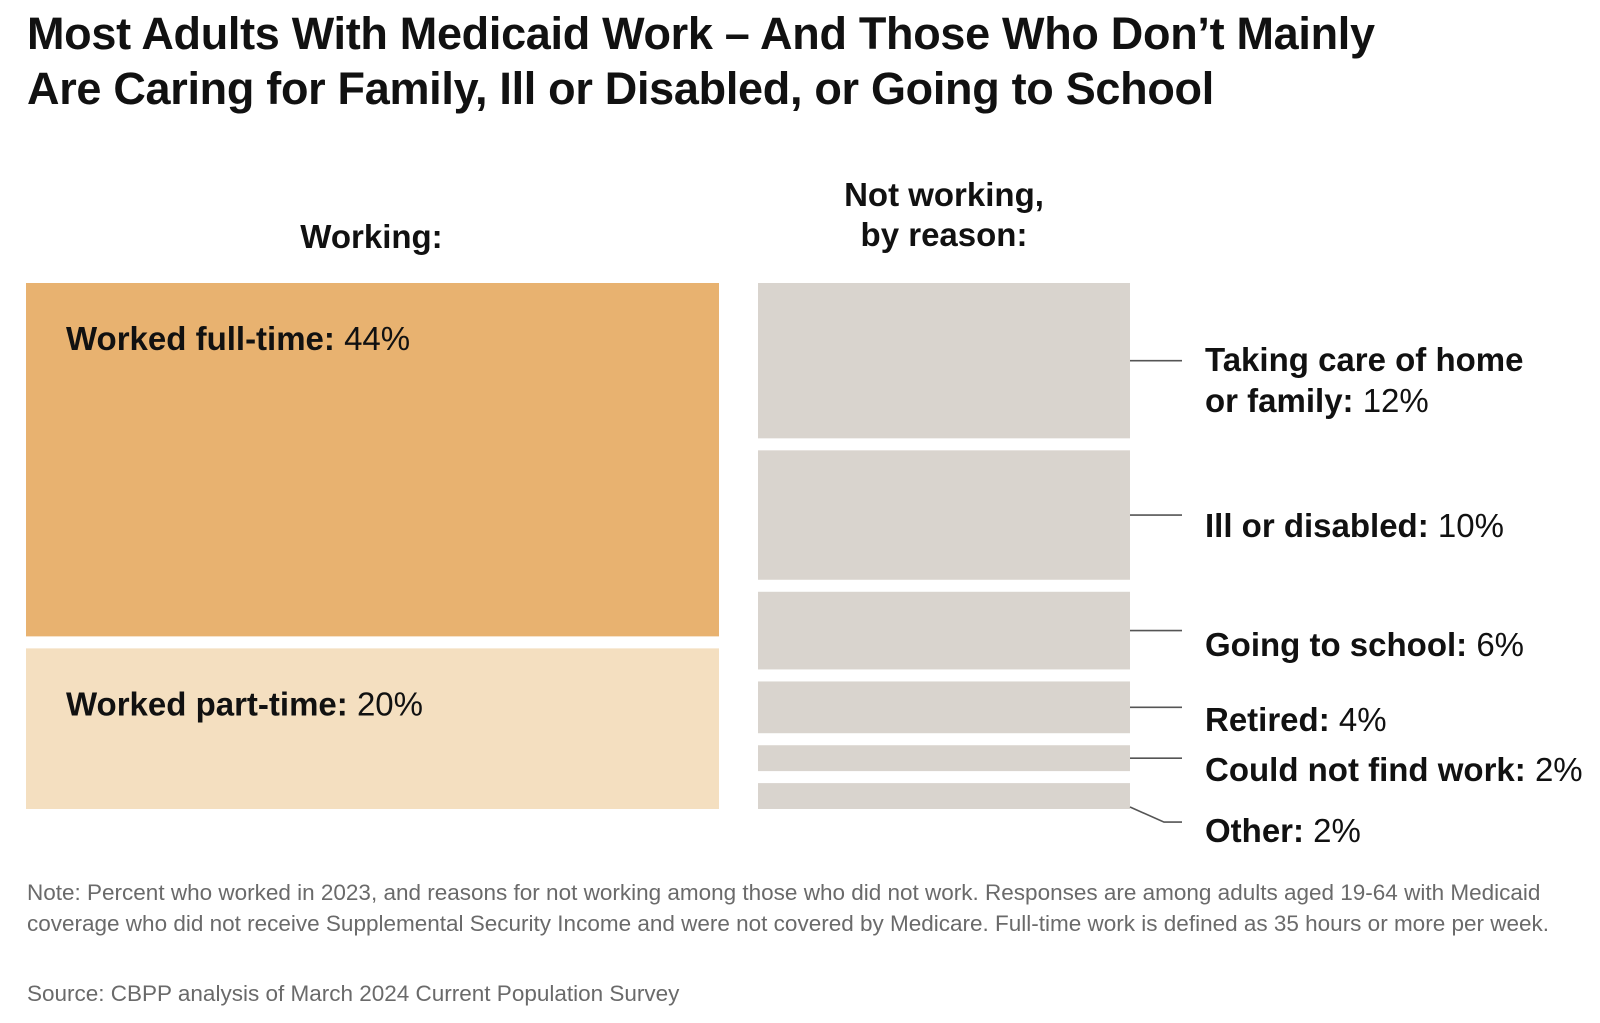  I want to click on segment-label-worked-full-time: Worked full-time: 44%, so click(238, 338).